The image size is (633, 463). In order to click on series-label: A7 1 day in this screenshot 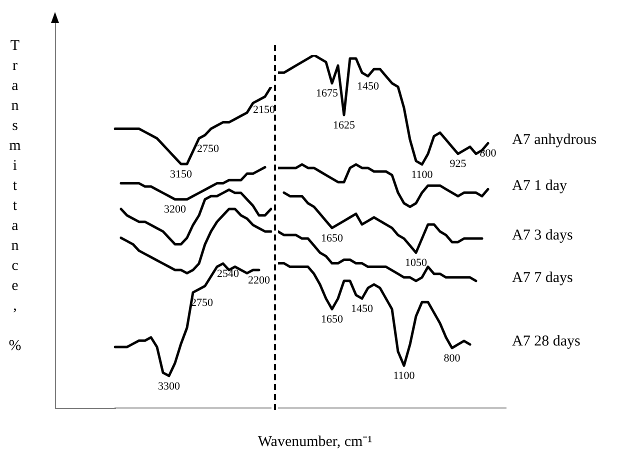, I will do `click(540, 186)`.